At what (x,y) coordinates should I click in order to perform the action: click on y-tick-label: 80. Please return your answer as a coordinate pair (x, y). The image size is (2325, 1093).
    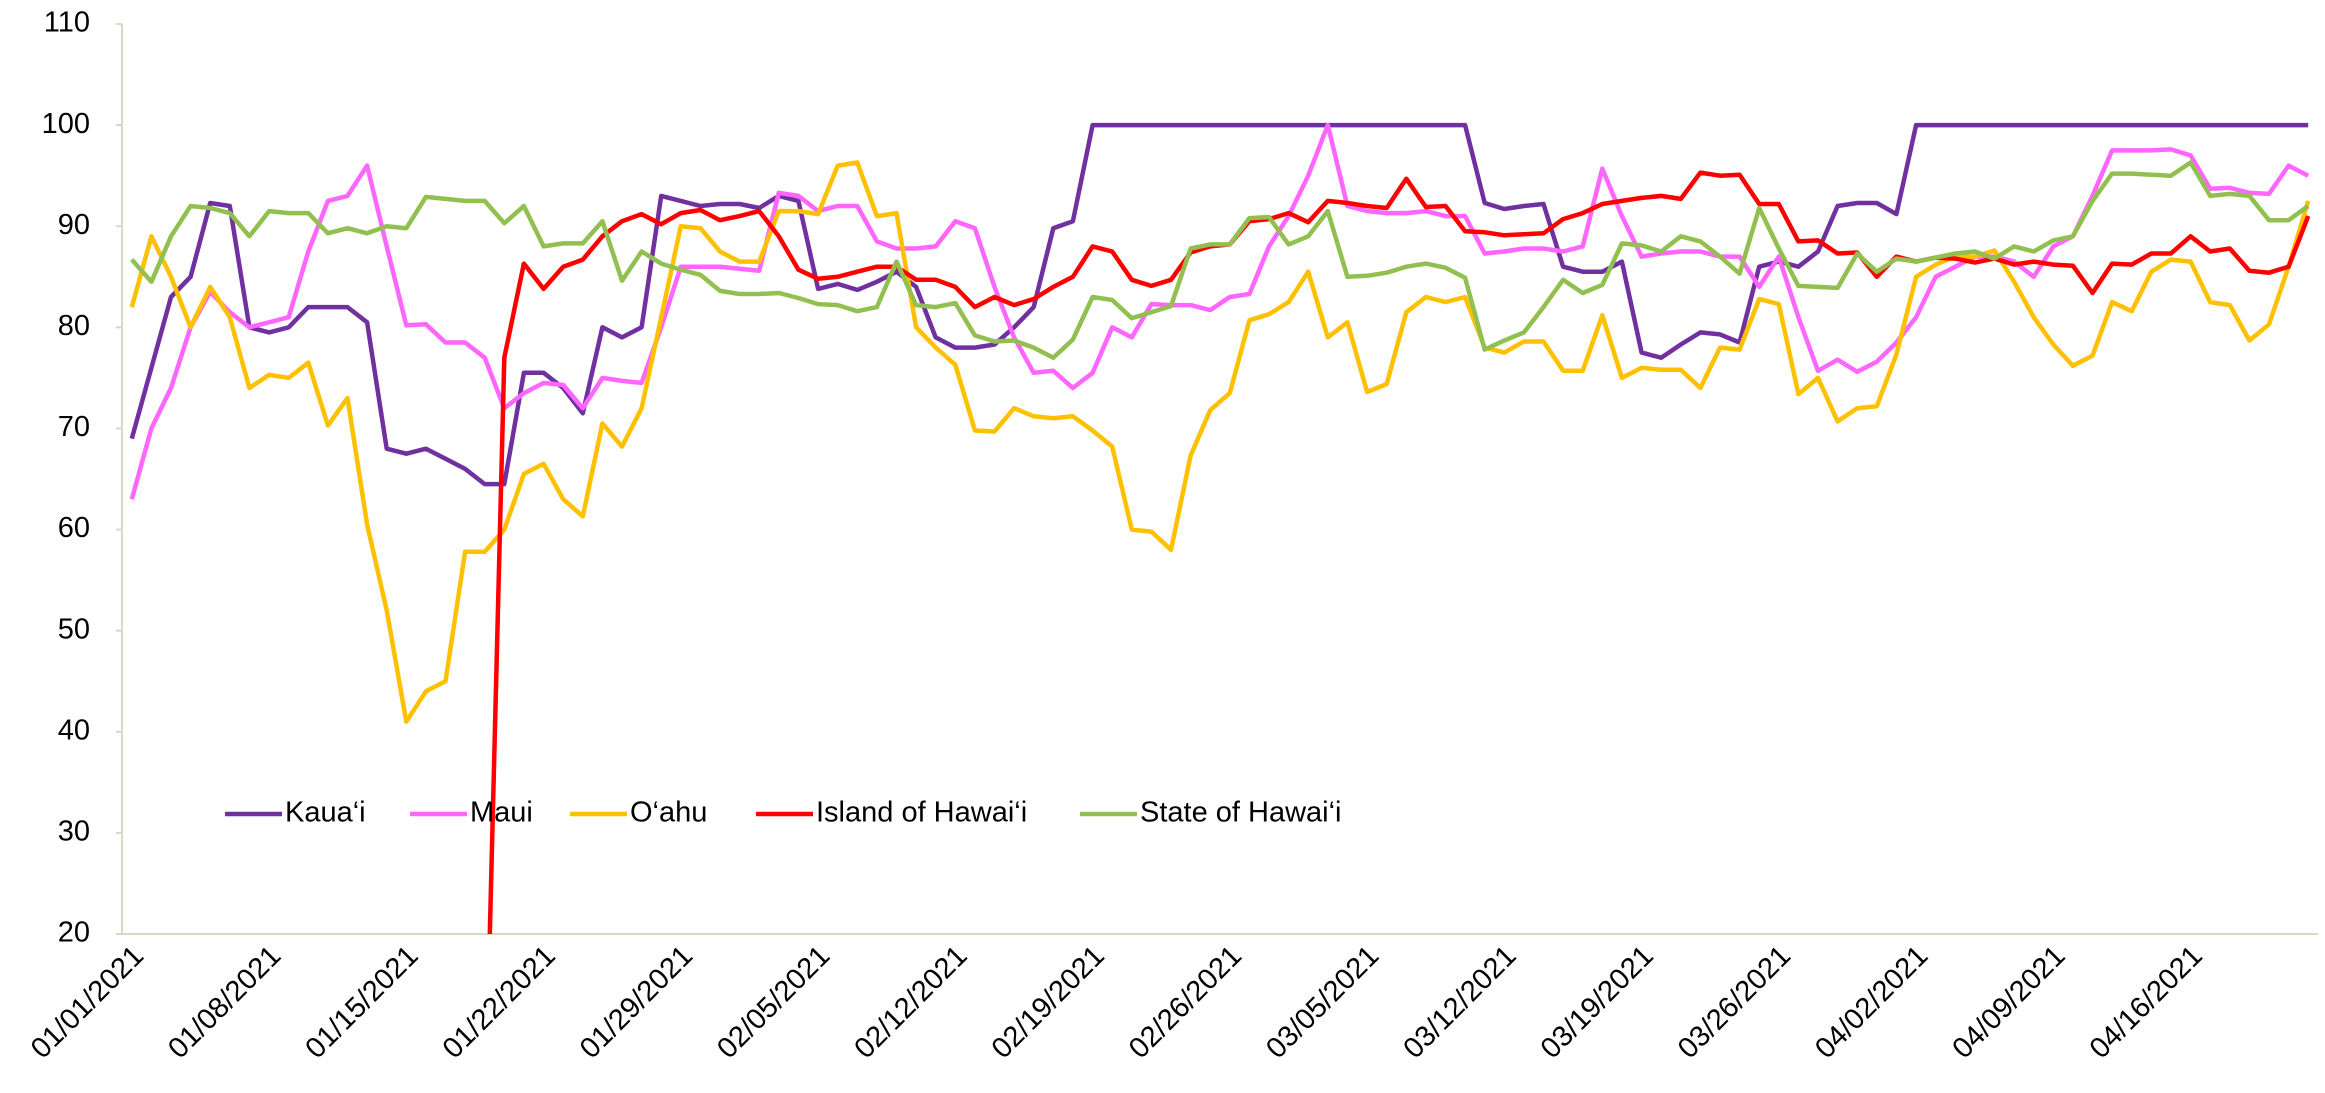
    Looking at the image, I should click on (74, 326).